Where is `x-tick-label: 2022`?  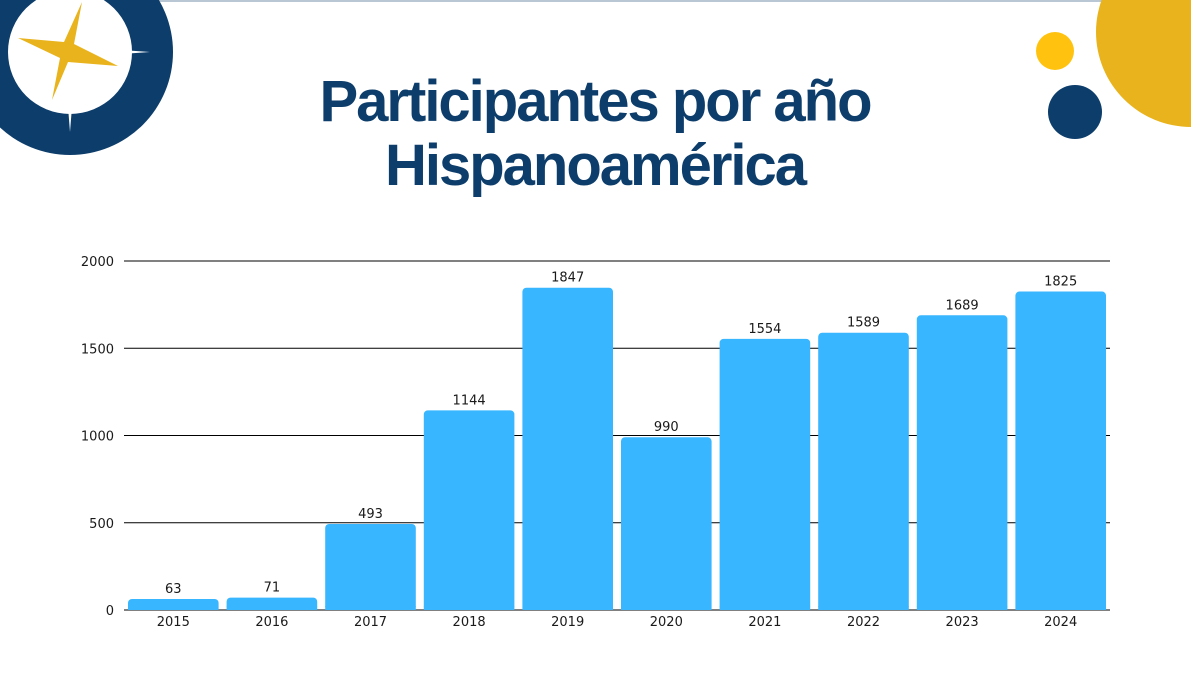
x-tick-label: 2022 is located at coordinates (863, 622).